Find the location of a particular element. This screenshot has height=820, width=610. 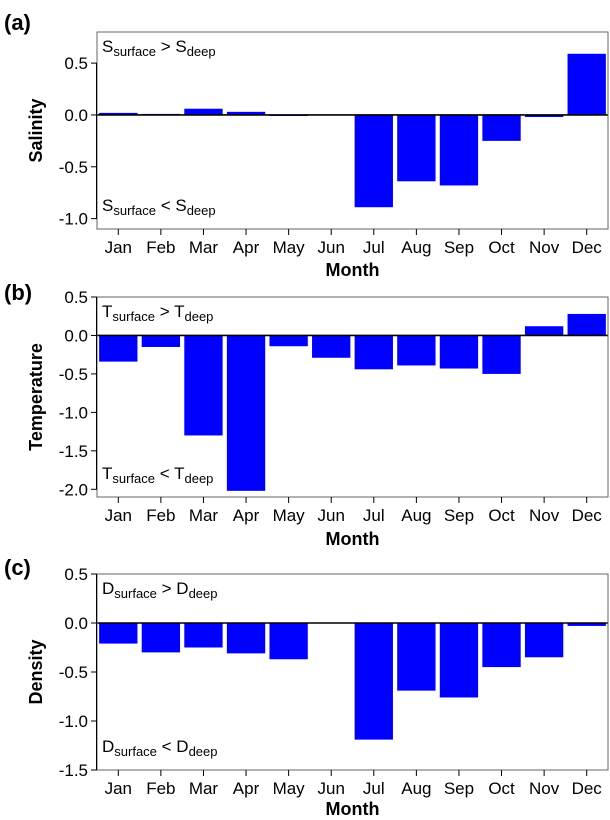

y-axis-label: Density is located at coordinates (36, 671).